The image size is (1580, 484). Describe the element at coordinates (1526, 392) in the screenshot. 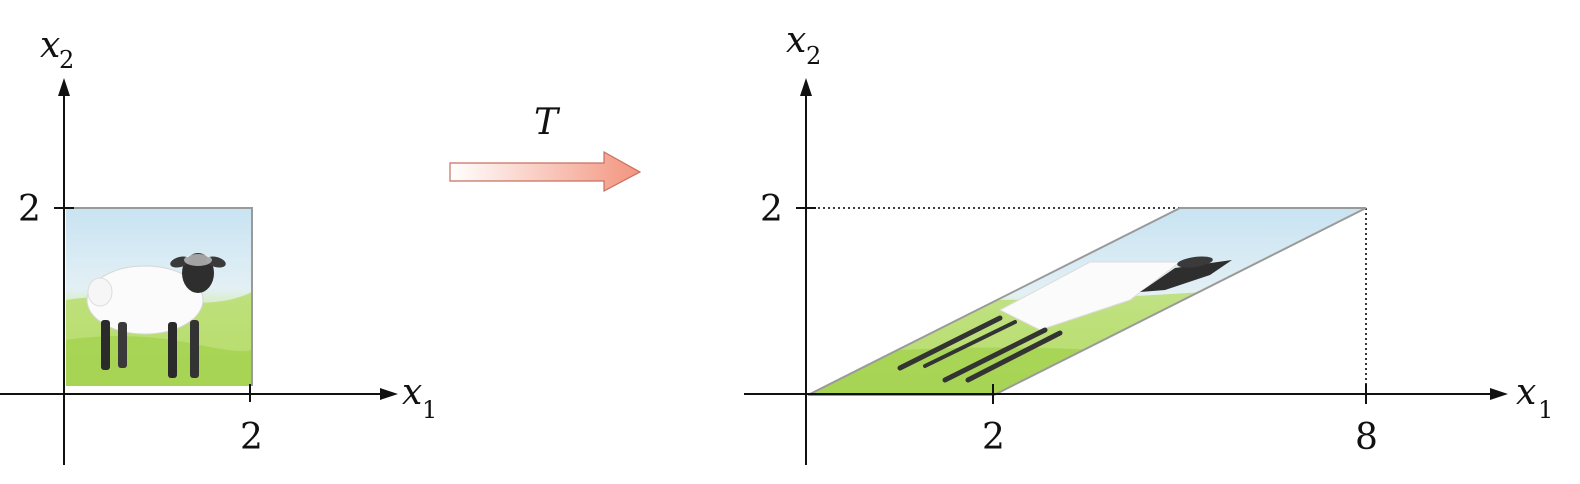

I see `right-x-axis-label: x` at that location.